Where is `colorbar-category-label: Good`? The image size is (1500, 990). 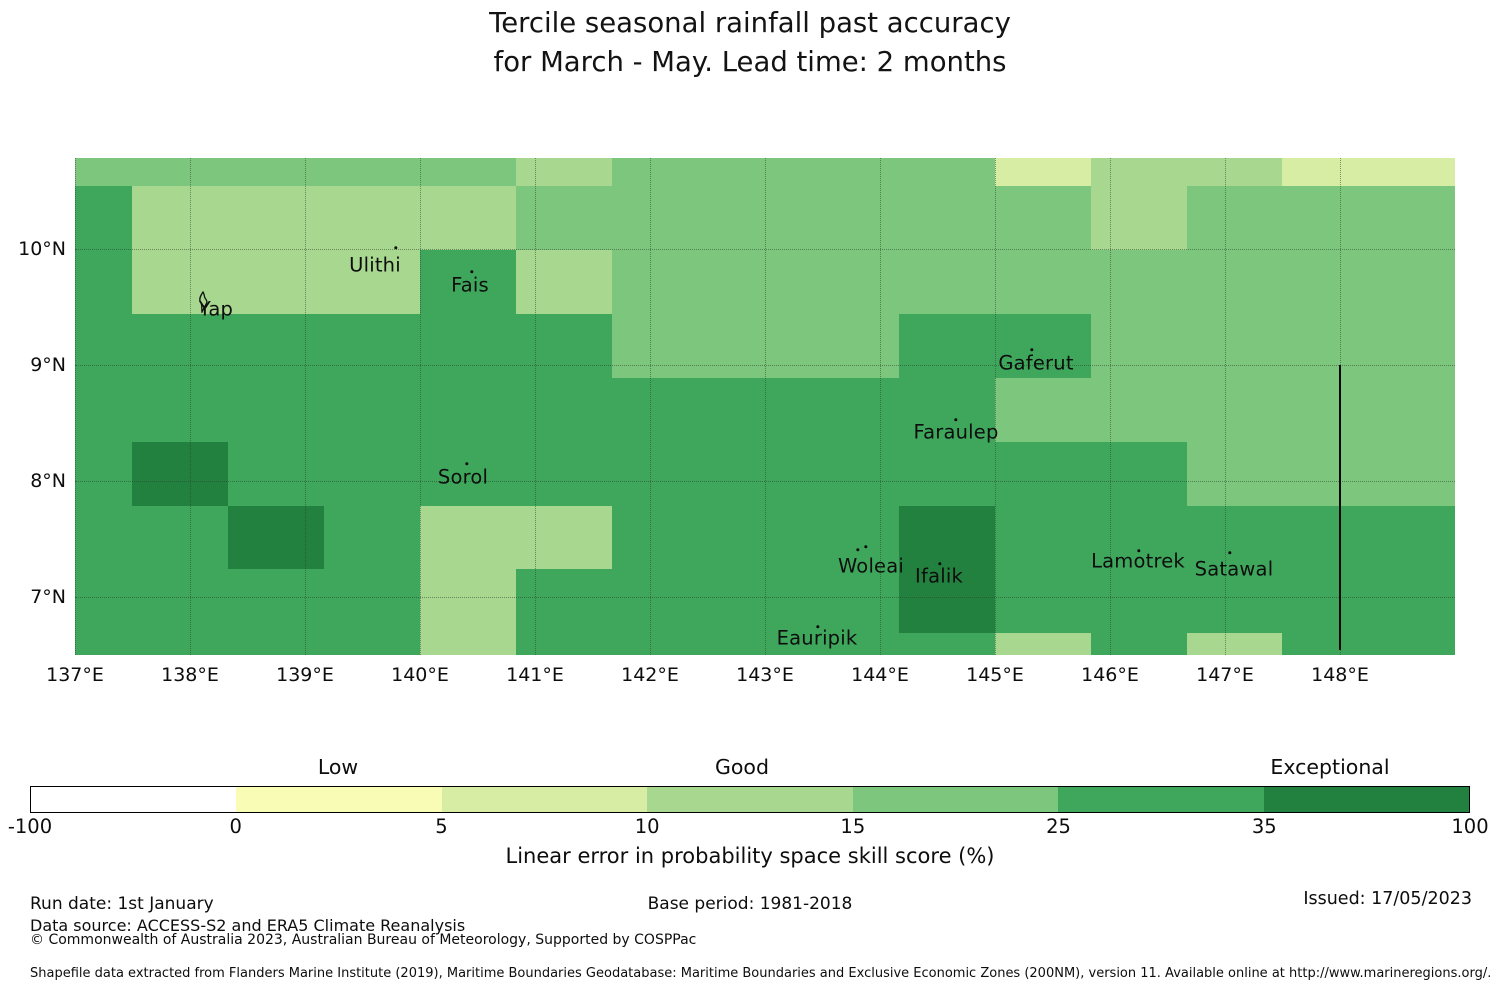 colorbar-category-label: Good is located at coordinates (742, 767).